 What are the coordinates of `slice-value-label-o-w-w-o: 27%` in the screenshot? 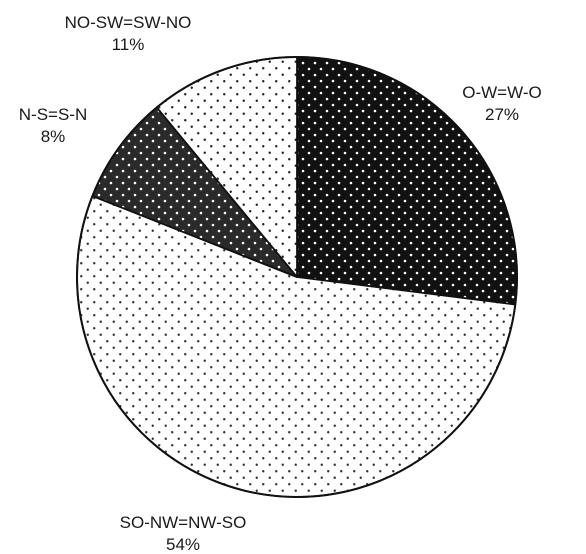 It's located at (502, 114).